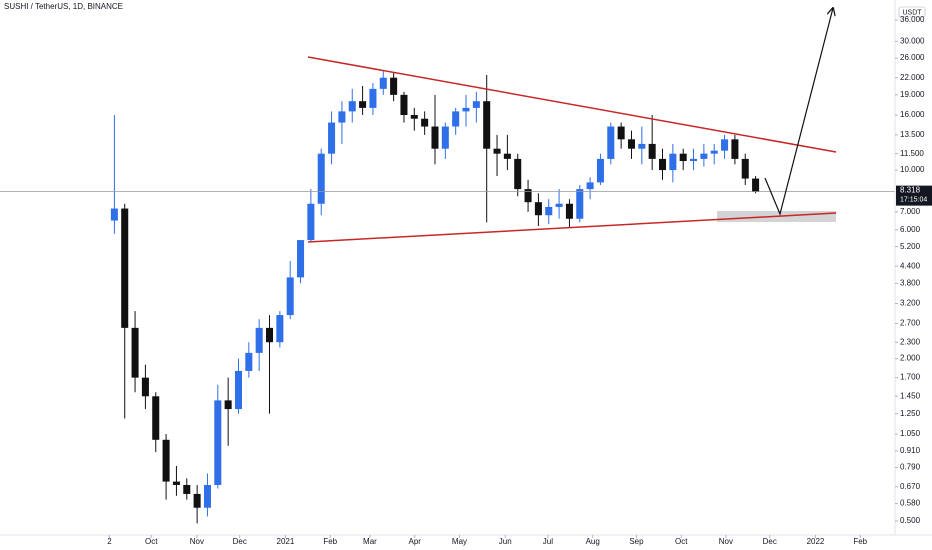 The height and width of the screenshot is (550, 932). What do you see at coordinates (910, 467) in the screenshot?
I see `y-tick-label: 0.790` at bounding box center [910, 467].